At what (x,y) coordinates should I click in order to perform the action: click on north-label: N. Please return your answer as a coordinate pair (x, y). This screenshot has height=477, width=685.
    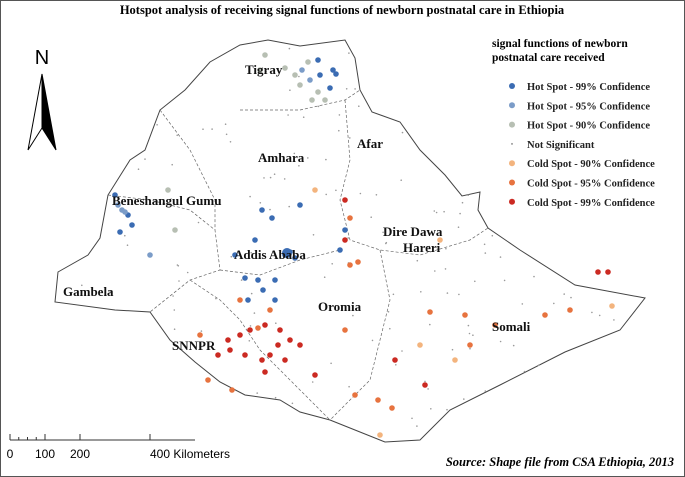
    Looking at the image, I should click on (42, 58).